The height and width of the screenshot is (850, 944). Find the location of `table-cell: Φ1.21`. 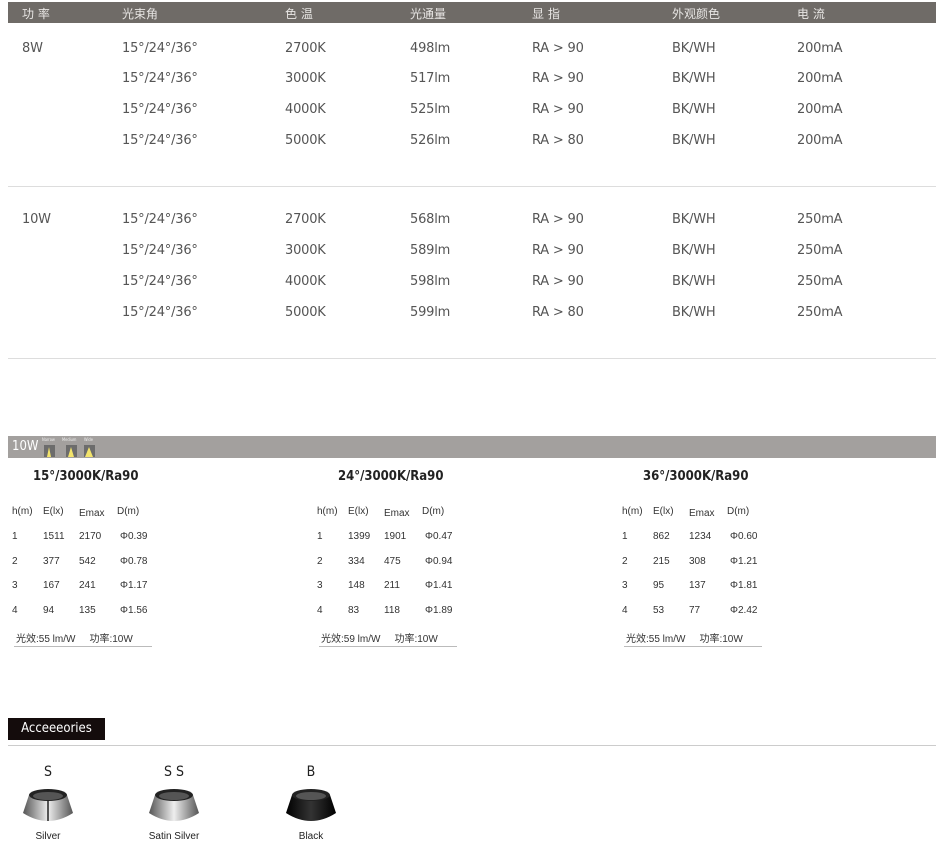

table-cell: Φ1.21 is located at coordinates (744, 561).